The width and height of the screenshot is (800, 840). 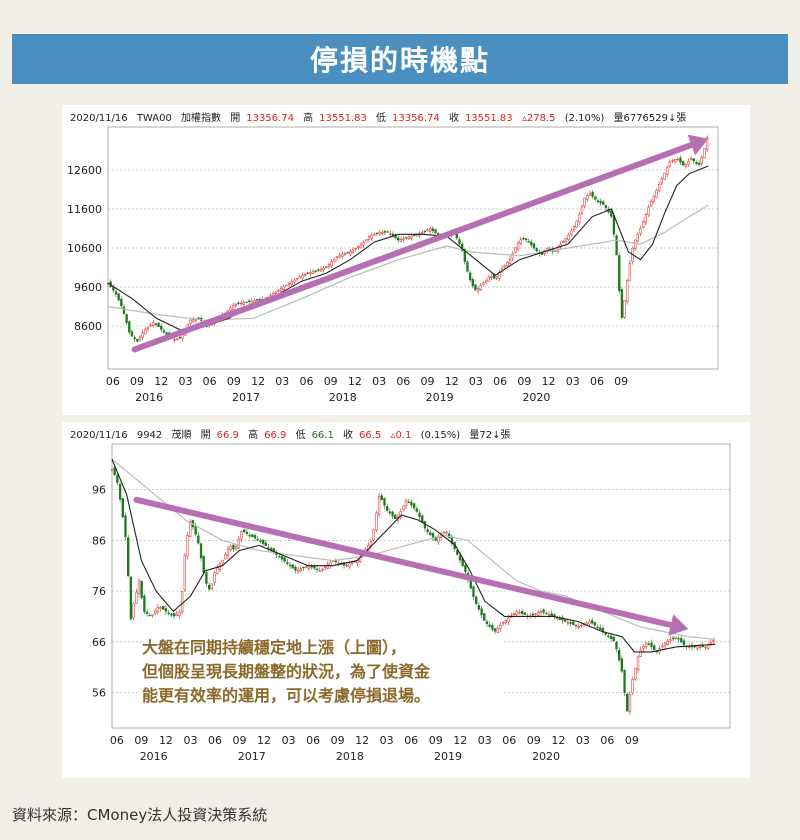 What do you see at coordinates (149, 435) in the screenshot?
I see `header-code: 9942` at bounding box center [149, 435].